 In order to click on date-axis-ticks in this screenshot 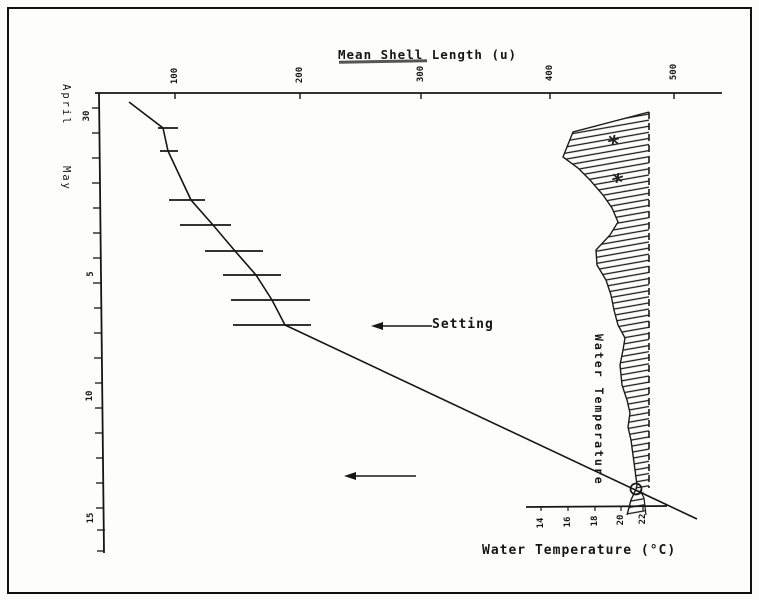, I will do `click(98, 329)`.